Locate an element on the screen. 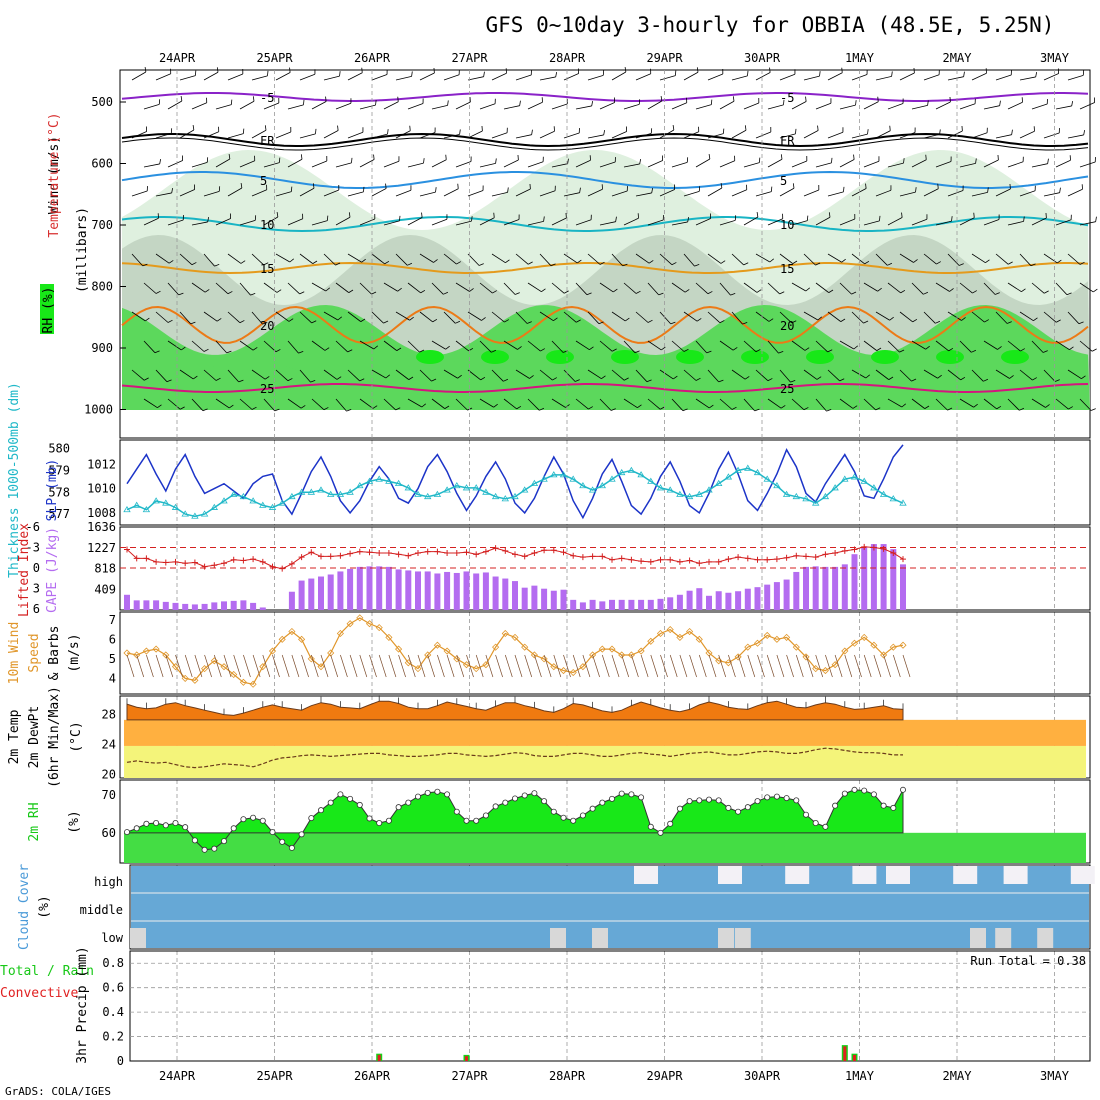 This screenshot has height=1100, width=1100. li-tick: 3 is located at coordinates (36, 589).